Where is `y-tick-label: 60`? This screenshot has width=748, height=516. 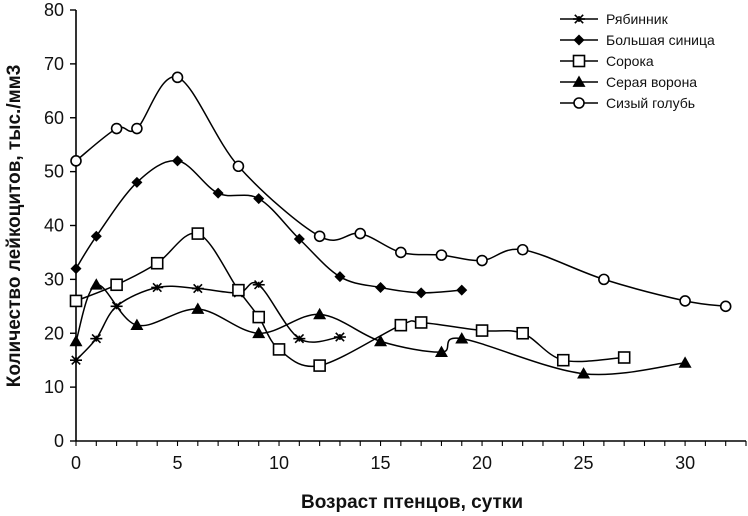
y-tick-label: 60 is located at coordinates (54, 118).